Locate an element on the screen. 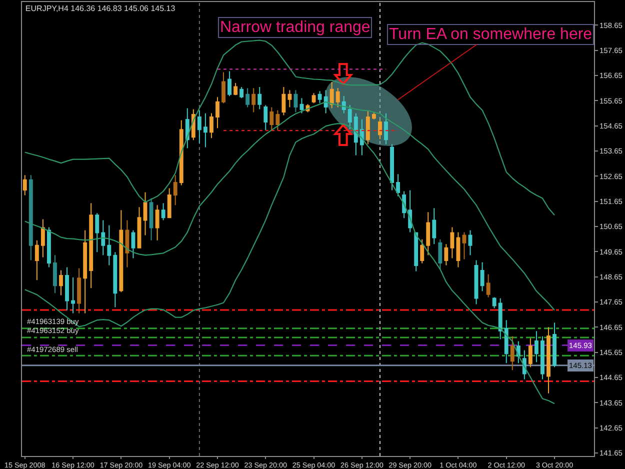 Image resolution: width=625 pixels, height=469 pixels. annotation: Narrow trading range is located at coordinates (295, 27).